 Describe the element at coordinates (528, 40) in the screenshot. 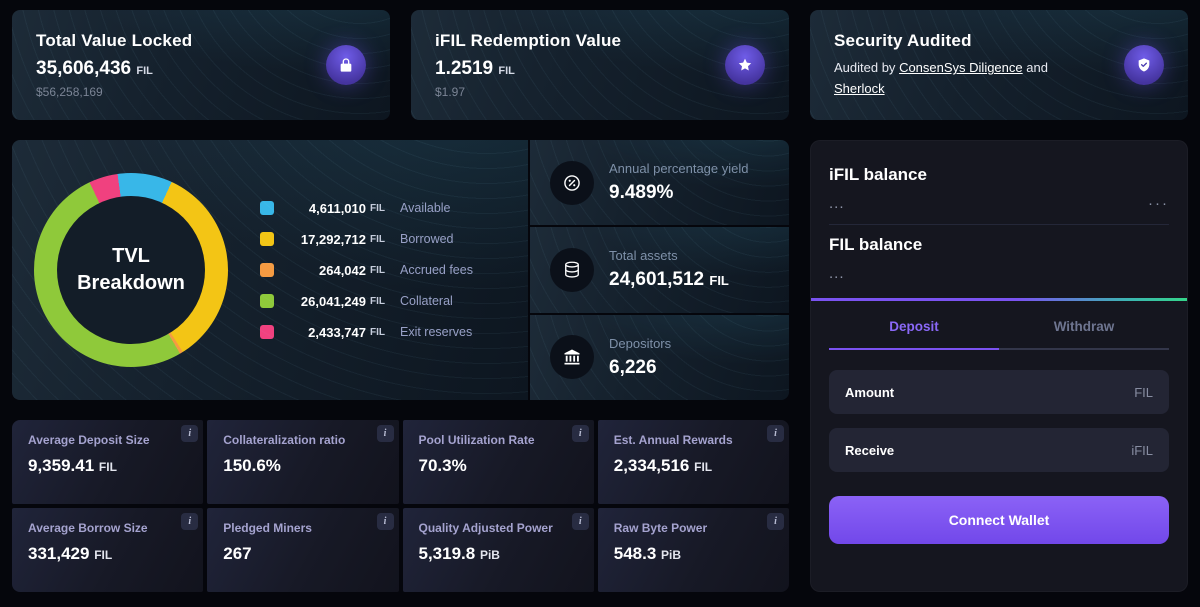

I see `card-title: iFIL Redemption Value` at that location.